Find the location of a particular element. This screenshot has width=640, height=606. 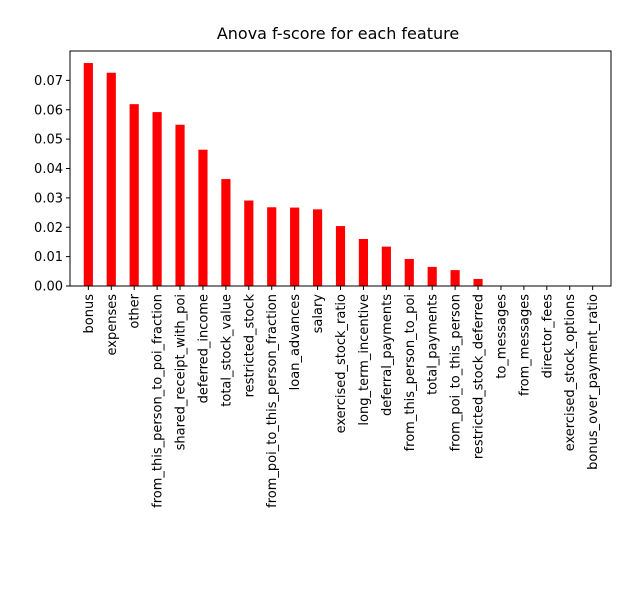

bar-long_term_incentive is located at coordinates (363, 262).